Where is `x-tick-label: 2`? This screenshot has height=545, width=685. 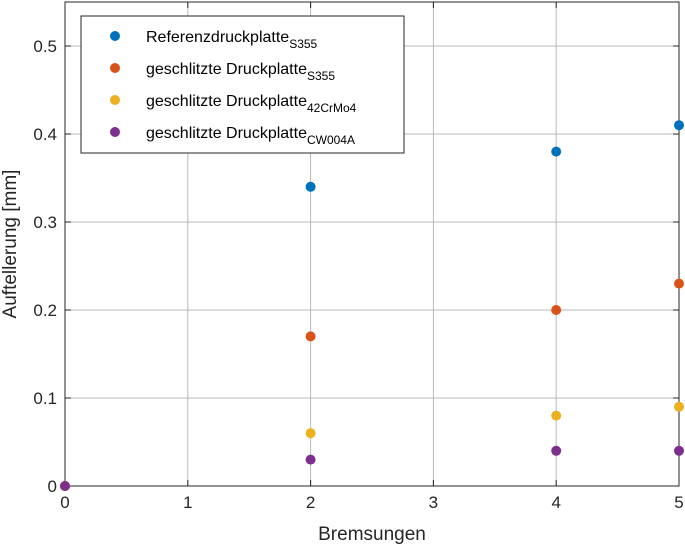 x-tick-label: 2 is located at coordinates (310, 502).